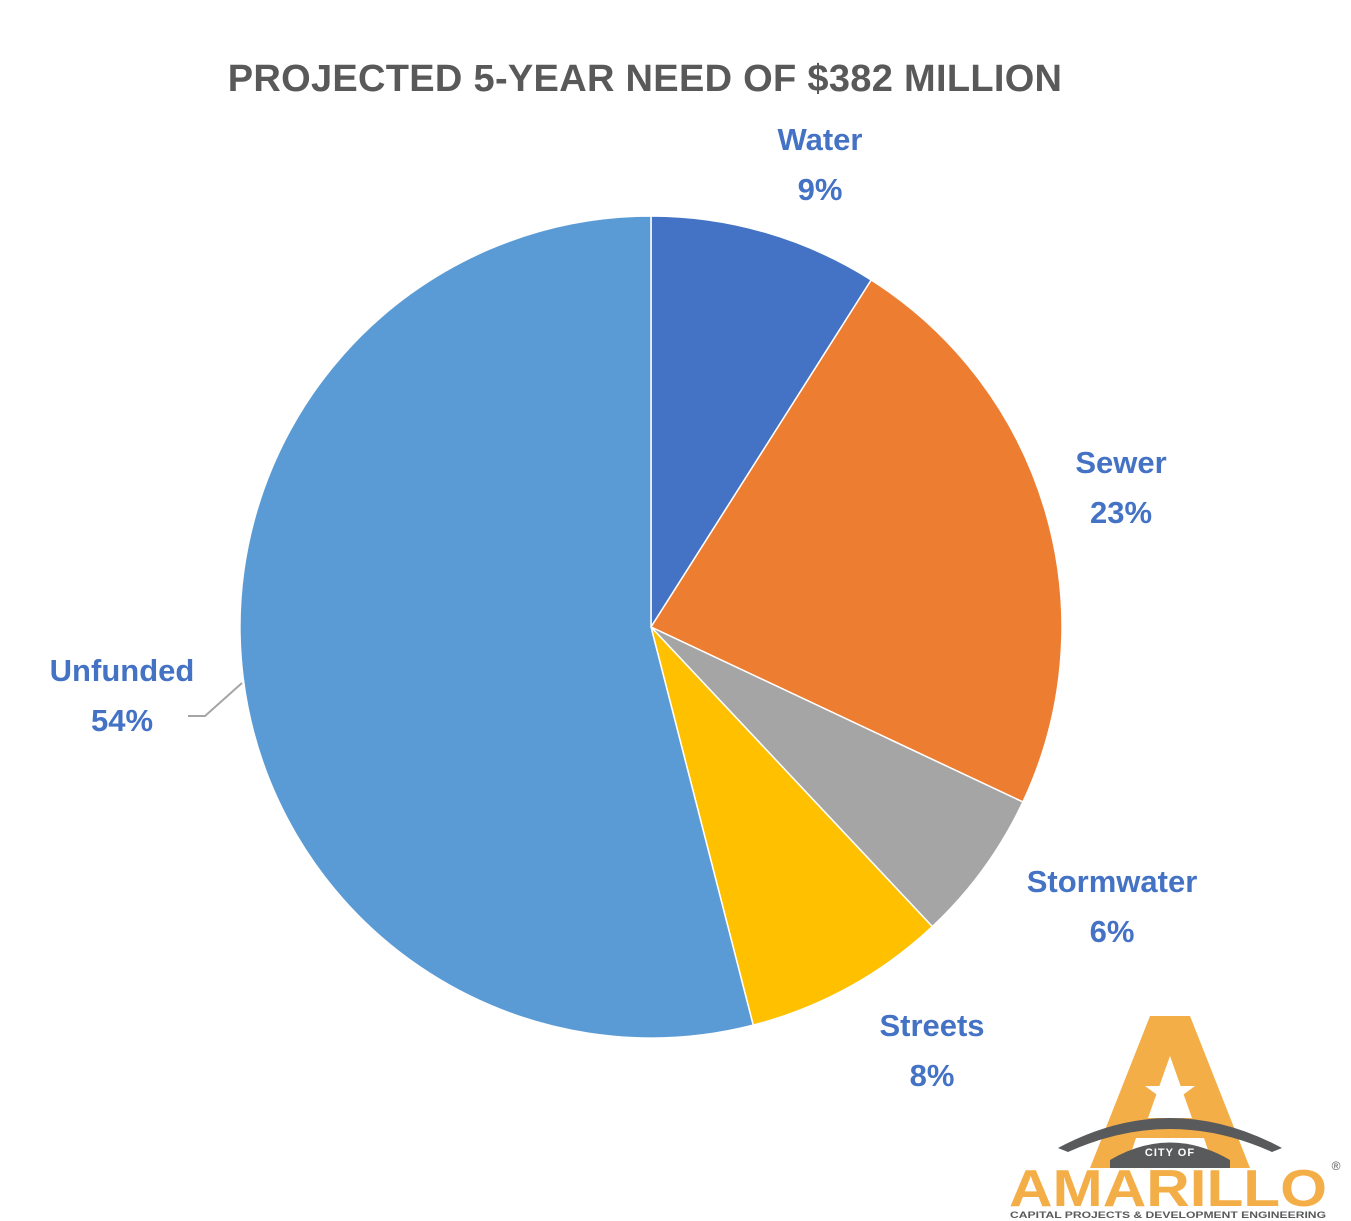  Describe the element at coordinates (1170, 1091) in the screenshot. I see `logo-star-icon` at that location.